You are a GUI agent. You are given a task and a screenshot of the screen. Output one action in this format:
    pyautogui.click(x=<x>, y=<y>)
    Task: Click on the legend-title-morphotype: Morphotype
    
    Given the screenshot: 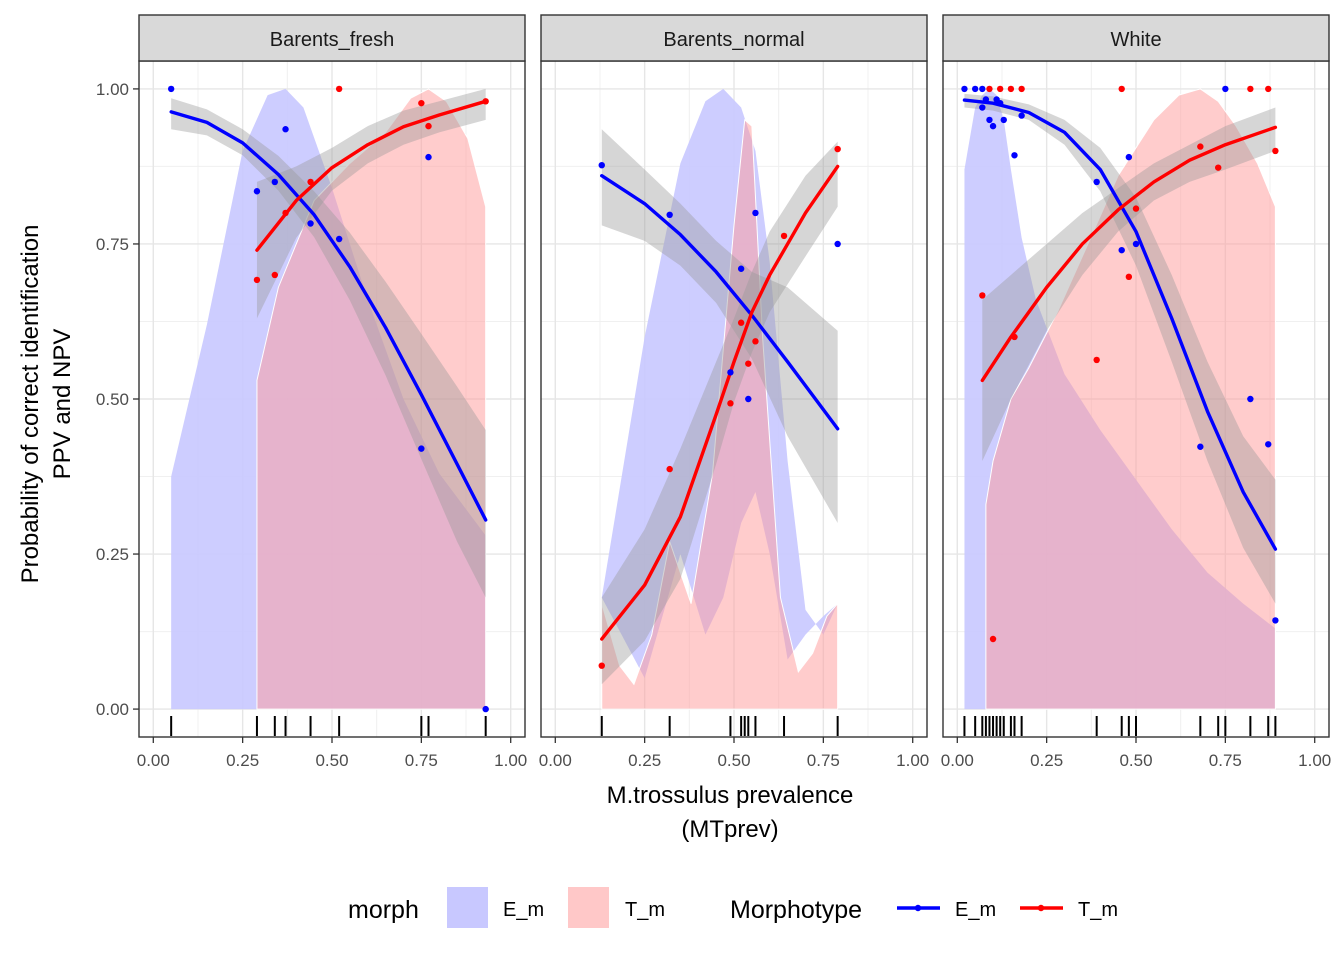 What is the action you would take?
    pyautogui.click(x=796, y=910)
    